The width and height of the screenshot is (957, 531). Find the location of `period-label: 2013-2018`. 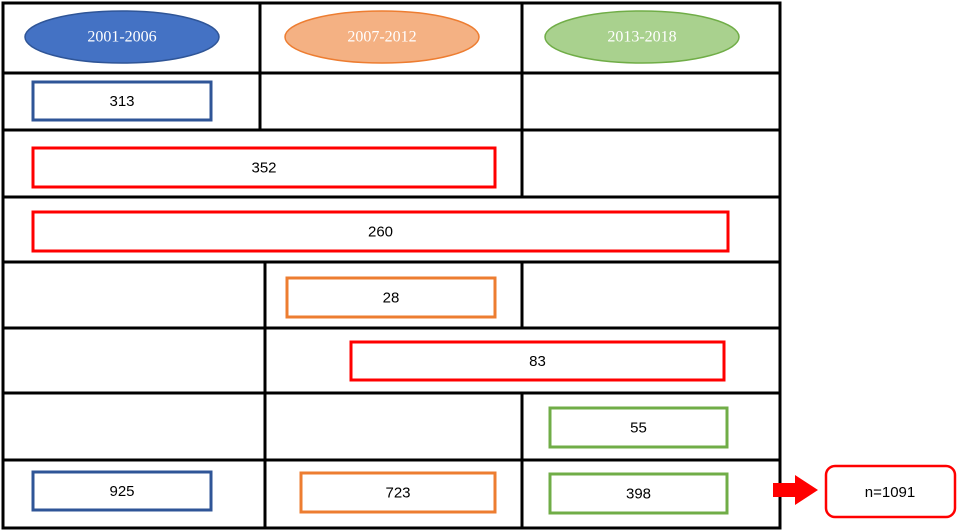

period-label: 2013-2018 is located at coordinates (641, 37).